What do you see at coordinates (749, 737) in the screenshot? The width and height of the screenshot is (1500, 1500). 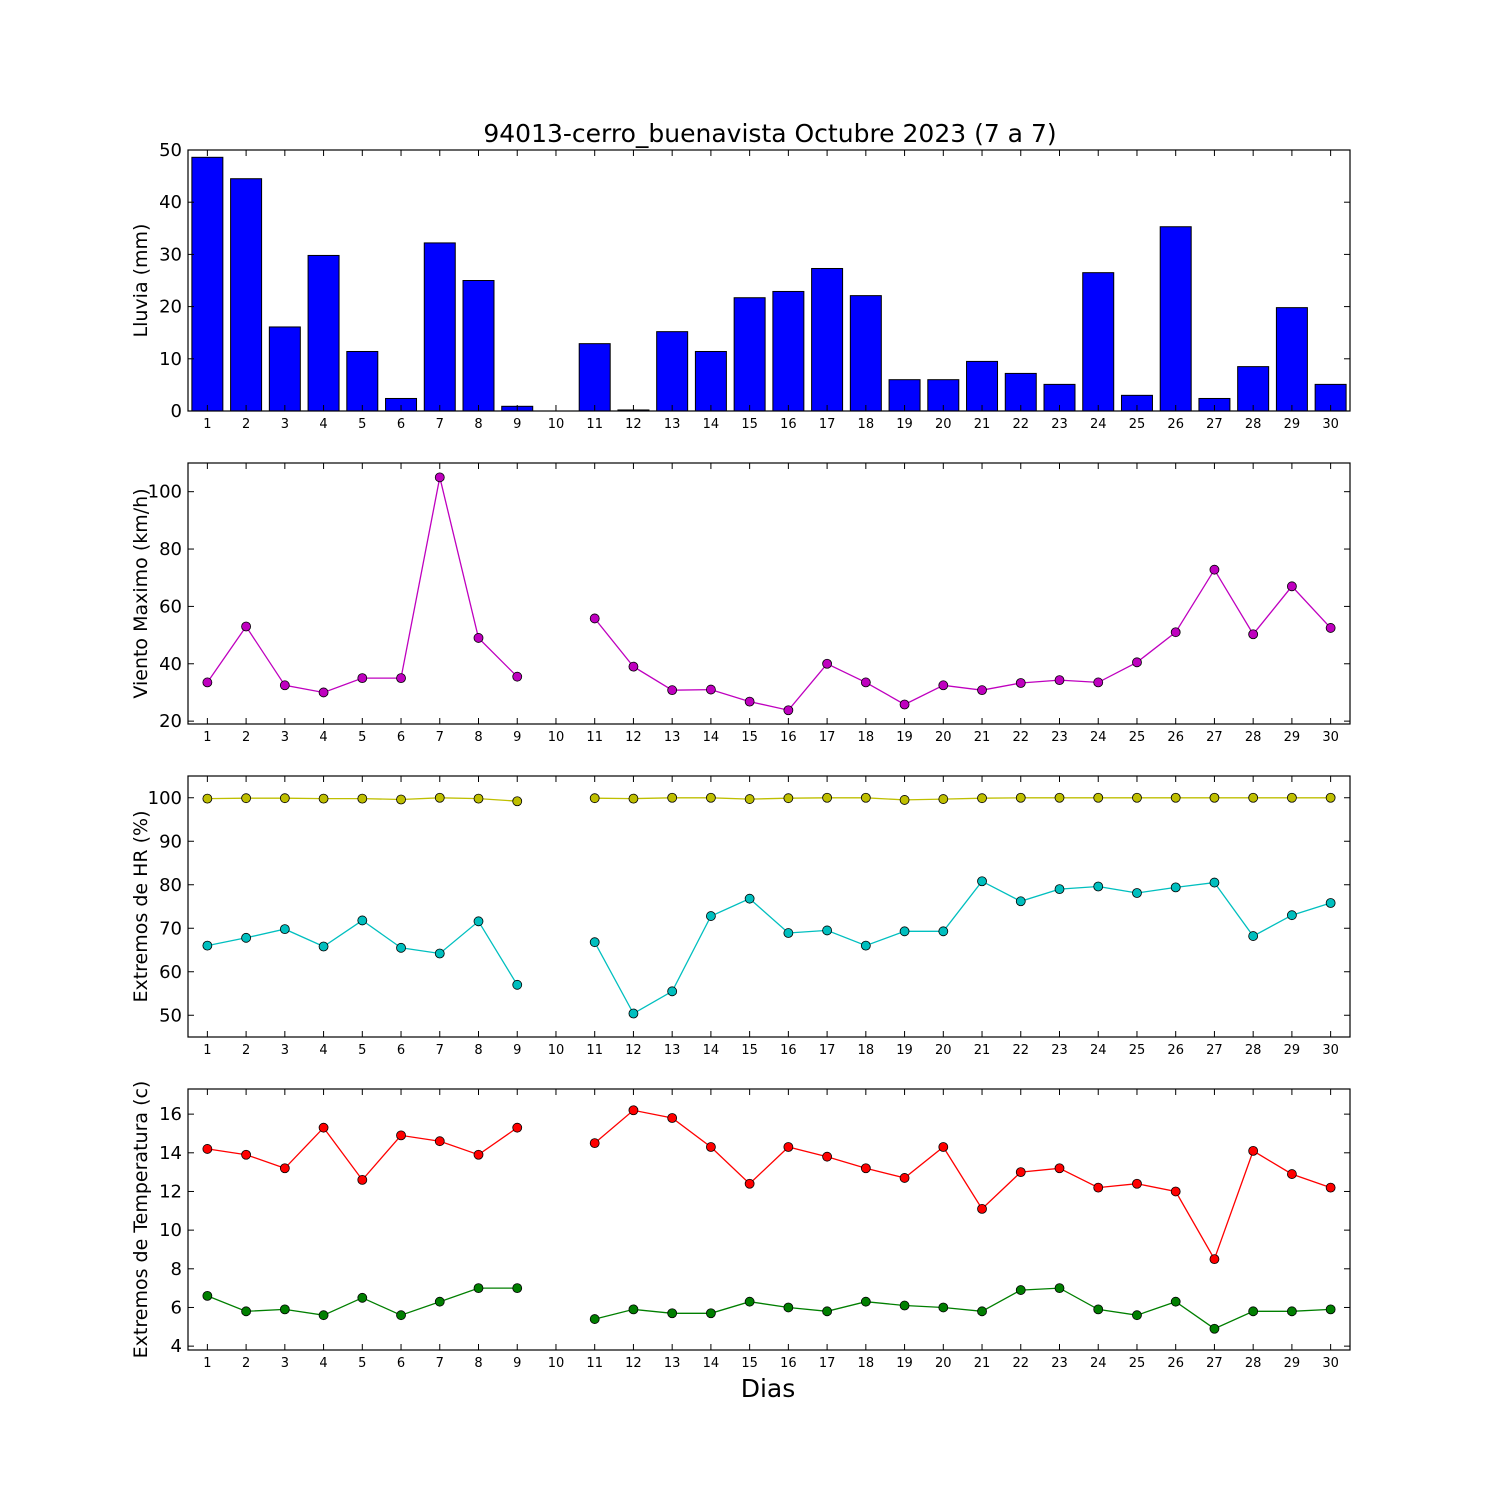 I see `x-tick-label: 15` at bounding box center [749, 737].